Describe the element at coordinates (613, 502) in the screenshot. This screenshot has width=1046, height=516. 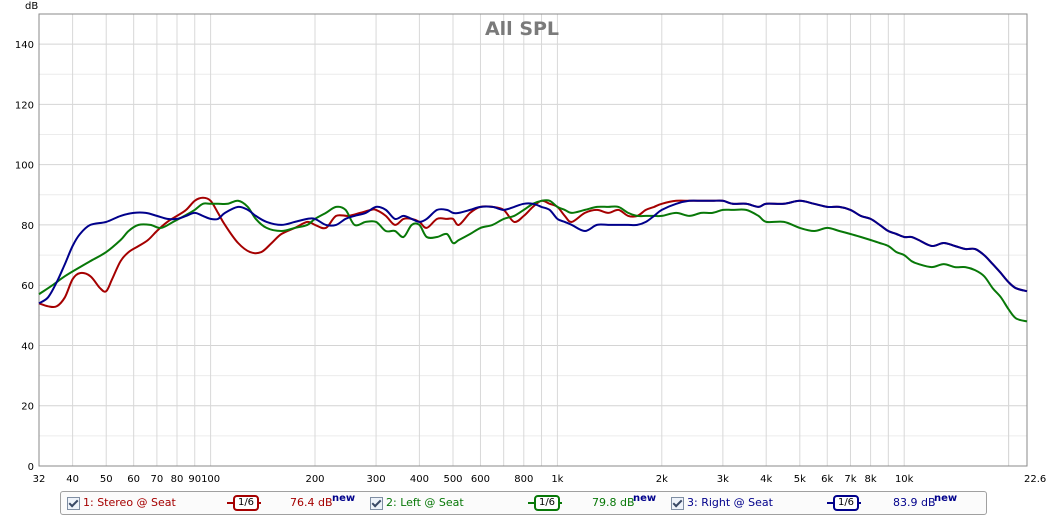
I see `legend-value-left: 79.8 dB` at that location.